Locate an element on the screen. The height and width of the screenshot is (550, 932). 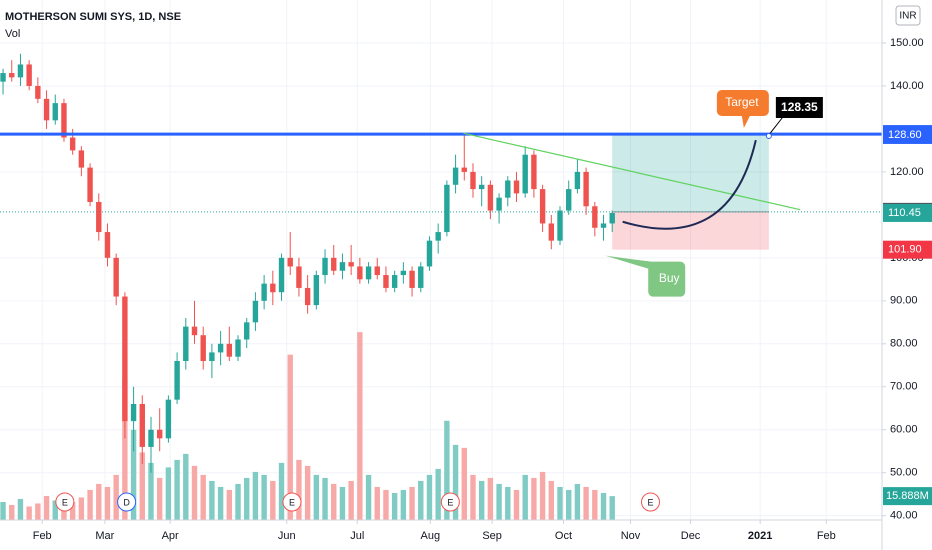
target-callout is located at coordinates (742, 109).